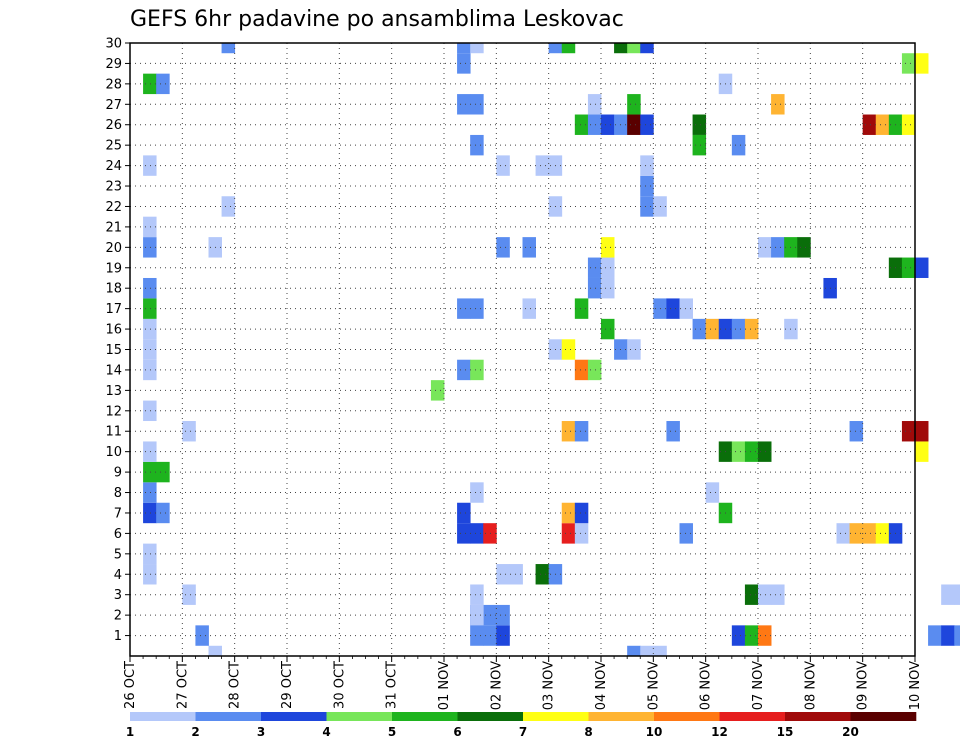 This screenshot has width=960, height=742. What do you see at coordinates (130, 685) in the screenshot?
I see `x-tick-label: 26 OCT` at bounding box center [130, 685].